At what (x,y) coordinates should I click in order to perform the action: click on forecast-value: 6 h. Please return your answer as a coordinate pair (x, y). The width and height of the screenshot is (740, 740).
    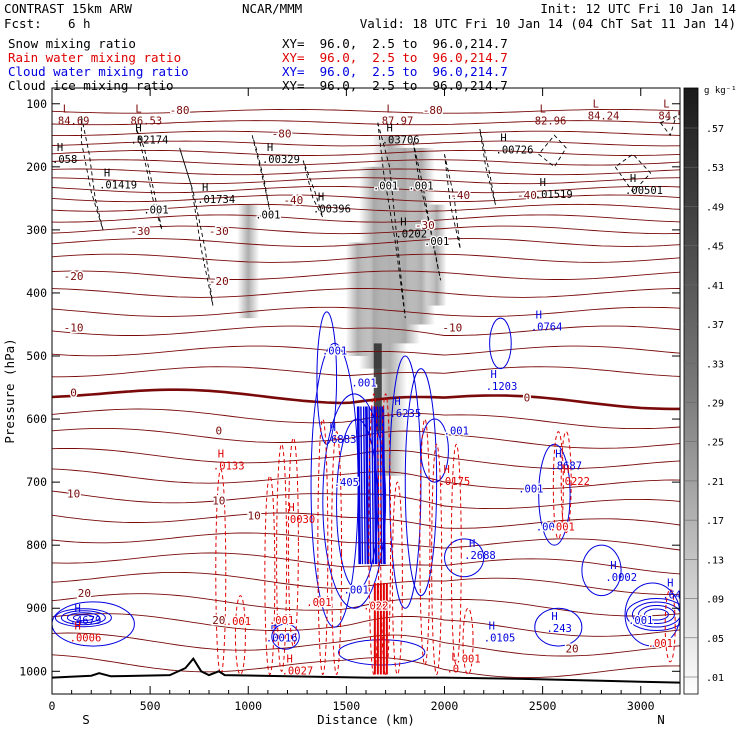
    Looking at the image, I should click on (79, 23).